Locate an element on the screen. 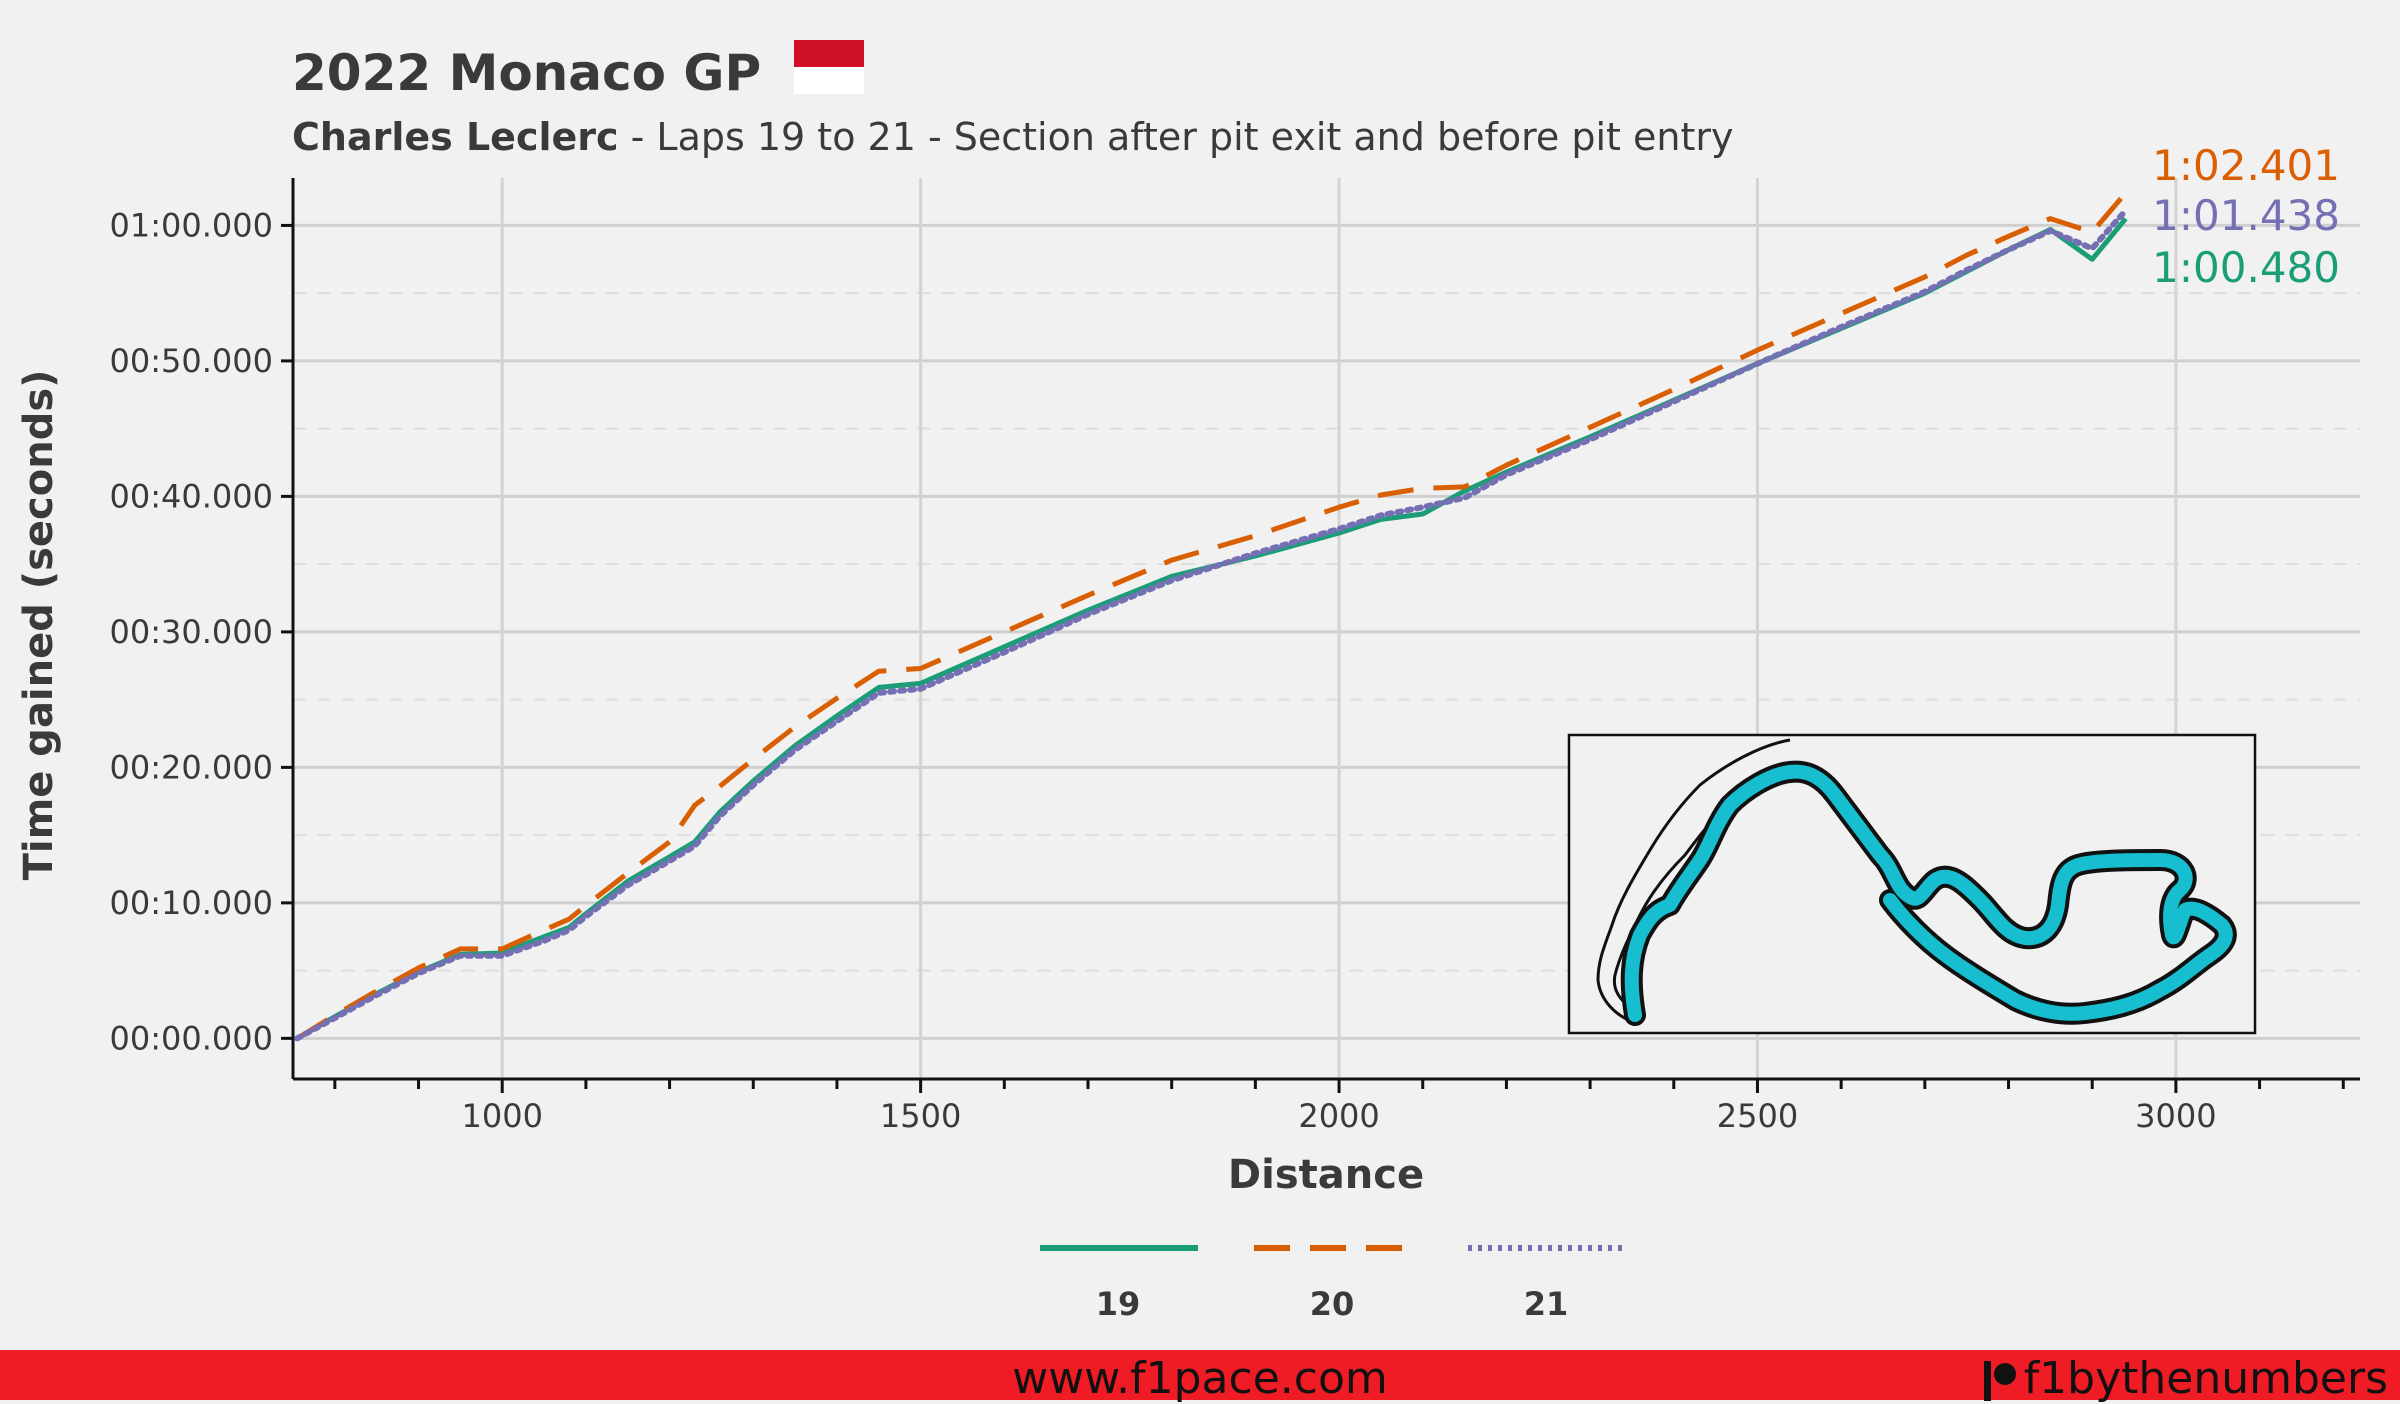  footer-bar: www.f1pace.com f1bythenumbers is located at coordinates (1200, 1377).